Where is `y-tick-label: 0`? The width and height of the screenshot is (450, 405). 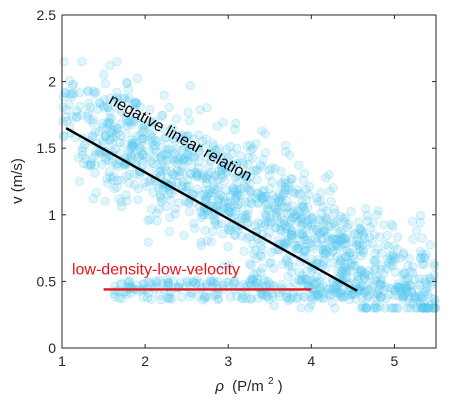
y-tick-label: 0 is located at coordinates (52, 348).